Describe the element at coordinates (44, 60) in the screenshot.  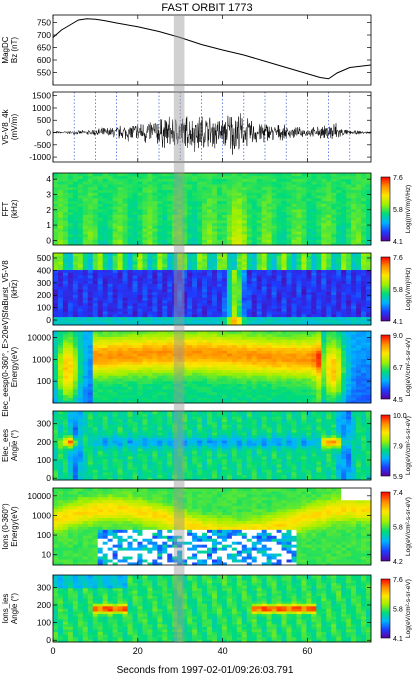
I see `y-tick-label: 600` at that location.